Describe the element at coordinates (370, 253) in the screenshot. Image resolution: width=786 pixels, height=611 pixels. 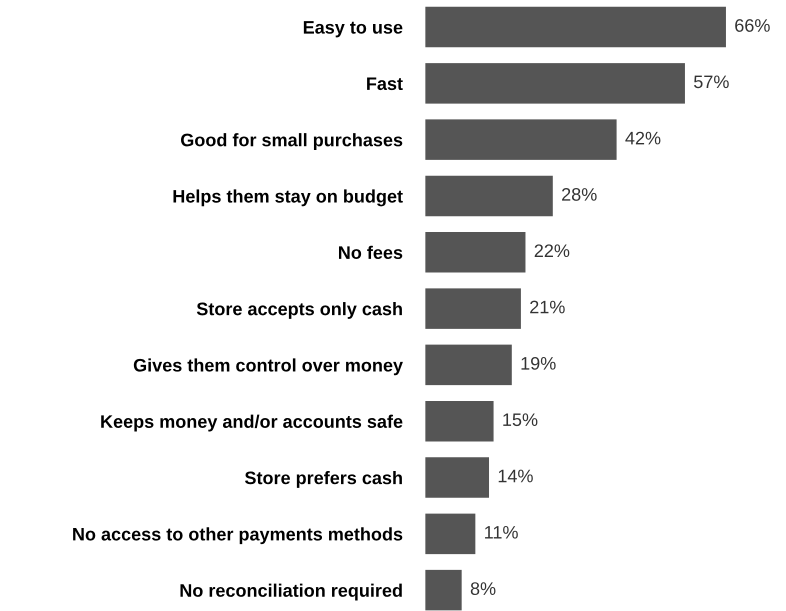
I see `y-tick-label: No fees` at that location.